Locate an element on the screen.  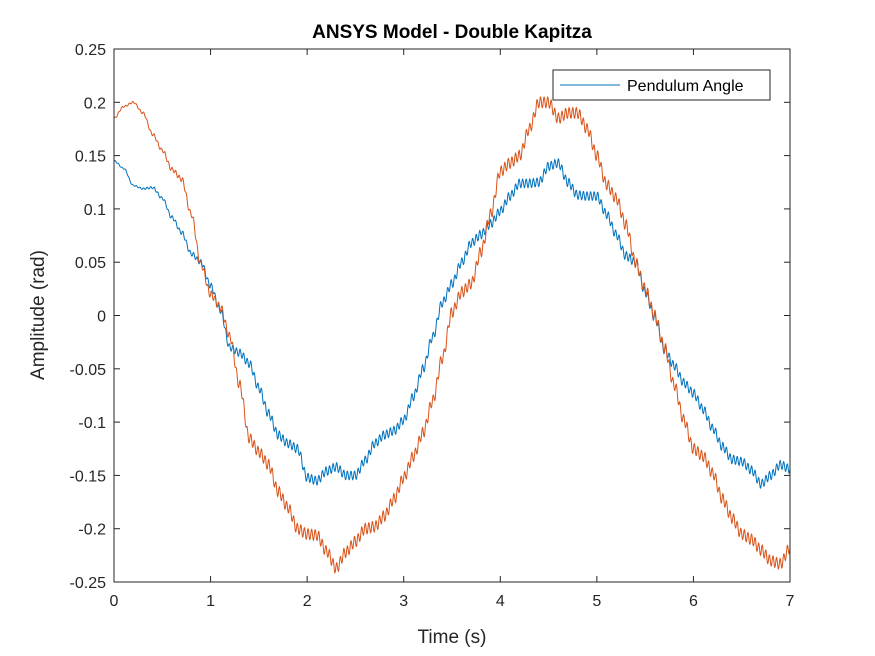
x-tick-label-2: 2 is located at coordinates (307, 601).